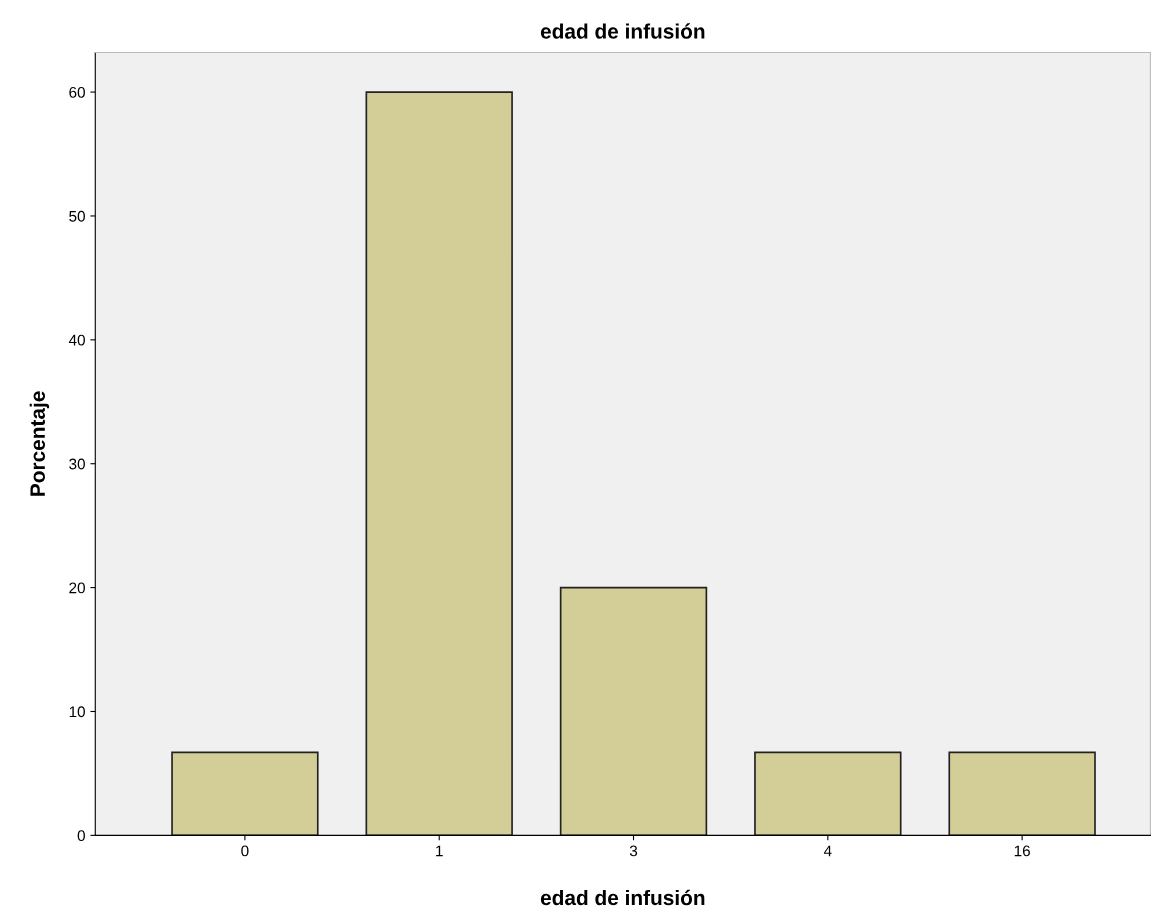 The height and width of the screenshot is (920, 1162). Describe the element at coordinates (827, 851) in the screenshot. I see `x-tick-label: 4` at that location.